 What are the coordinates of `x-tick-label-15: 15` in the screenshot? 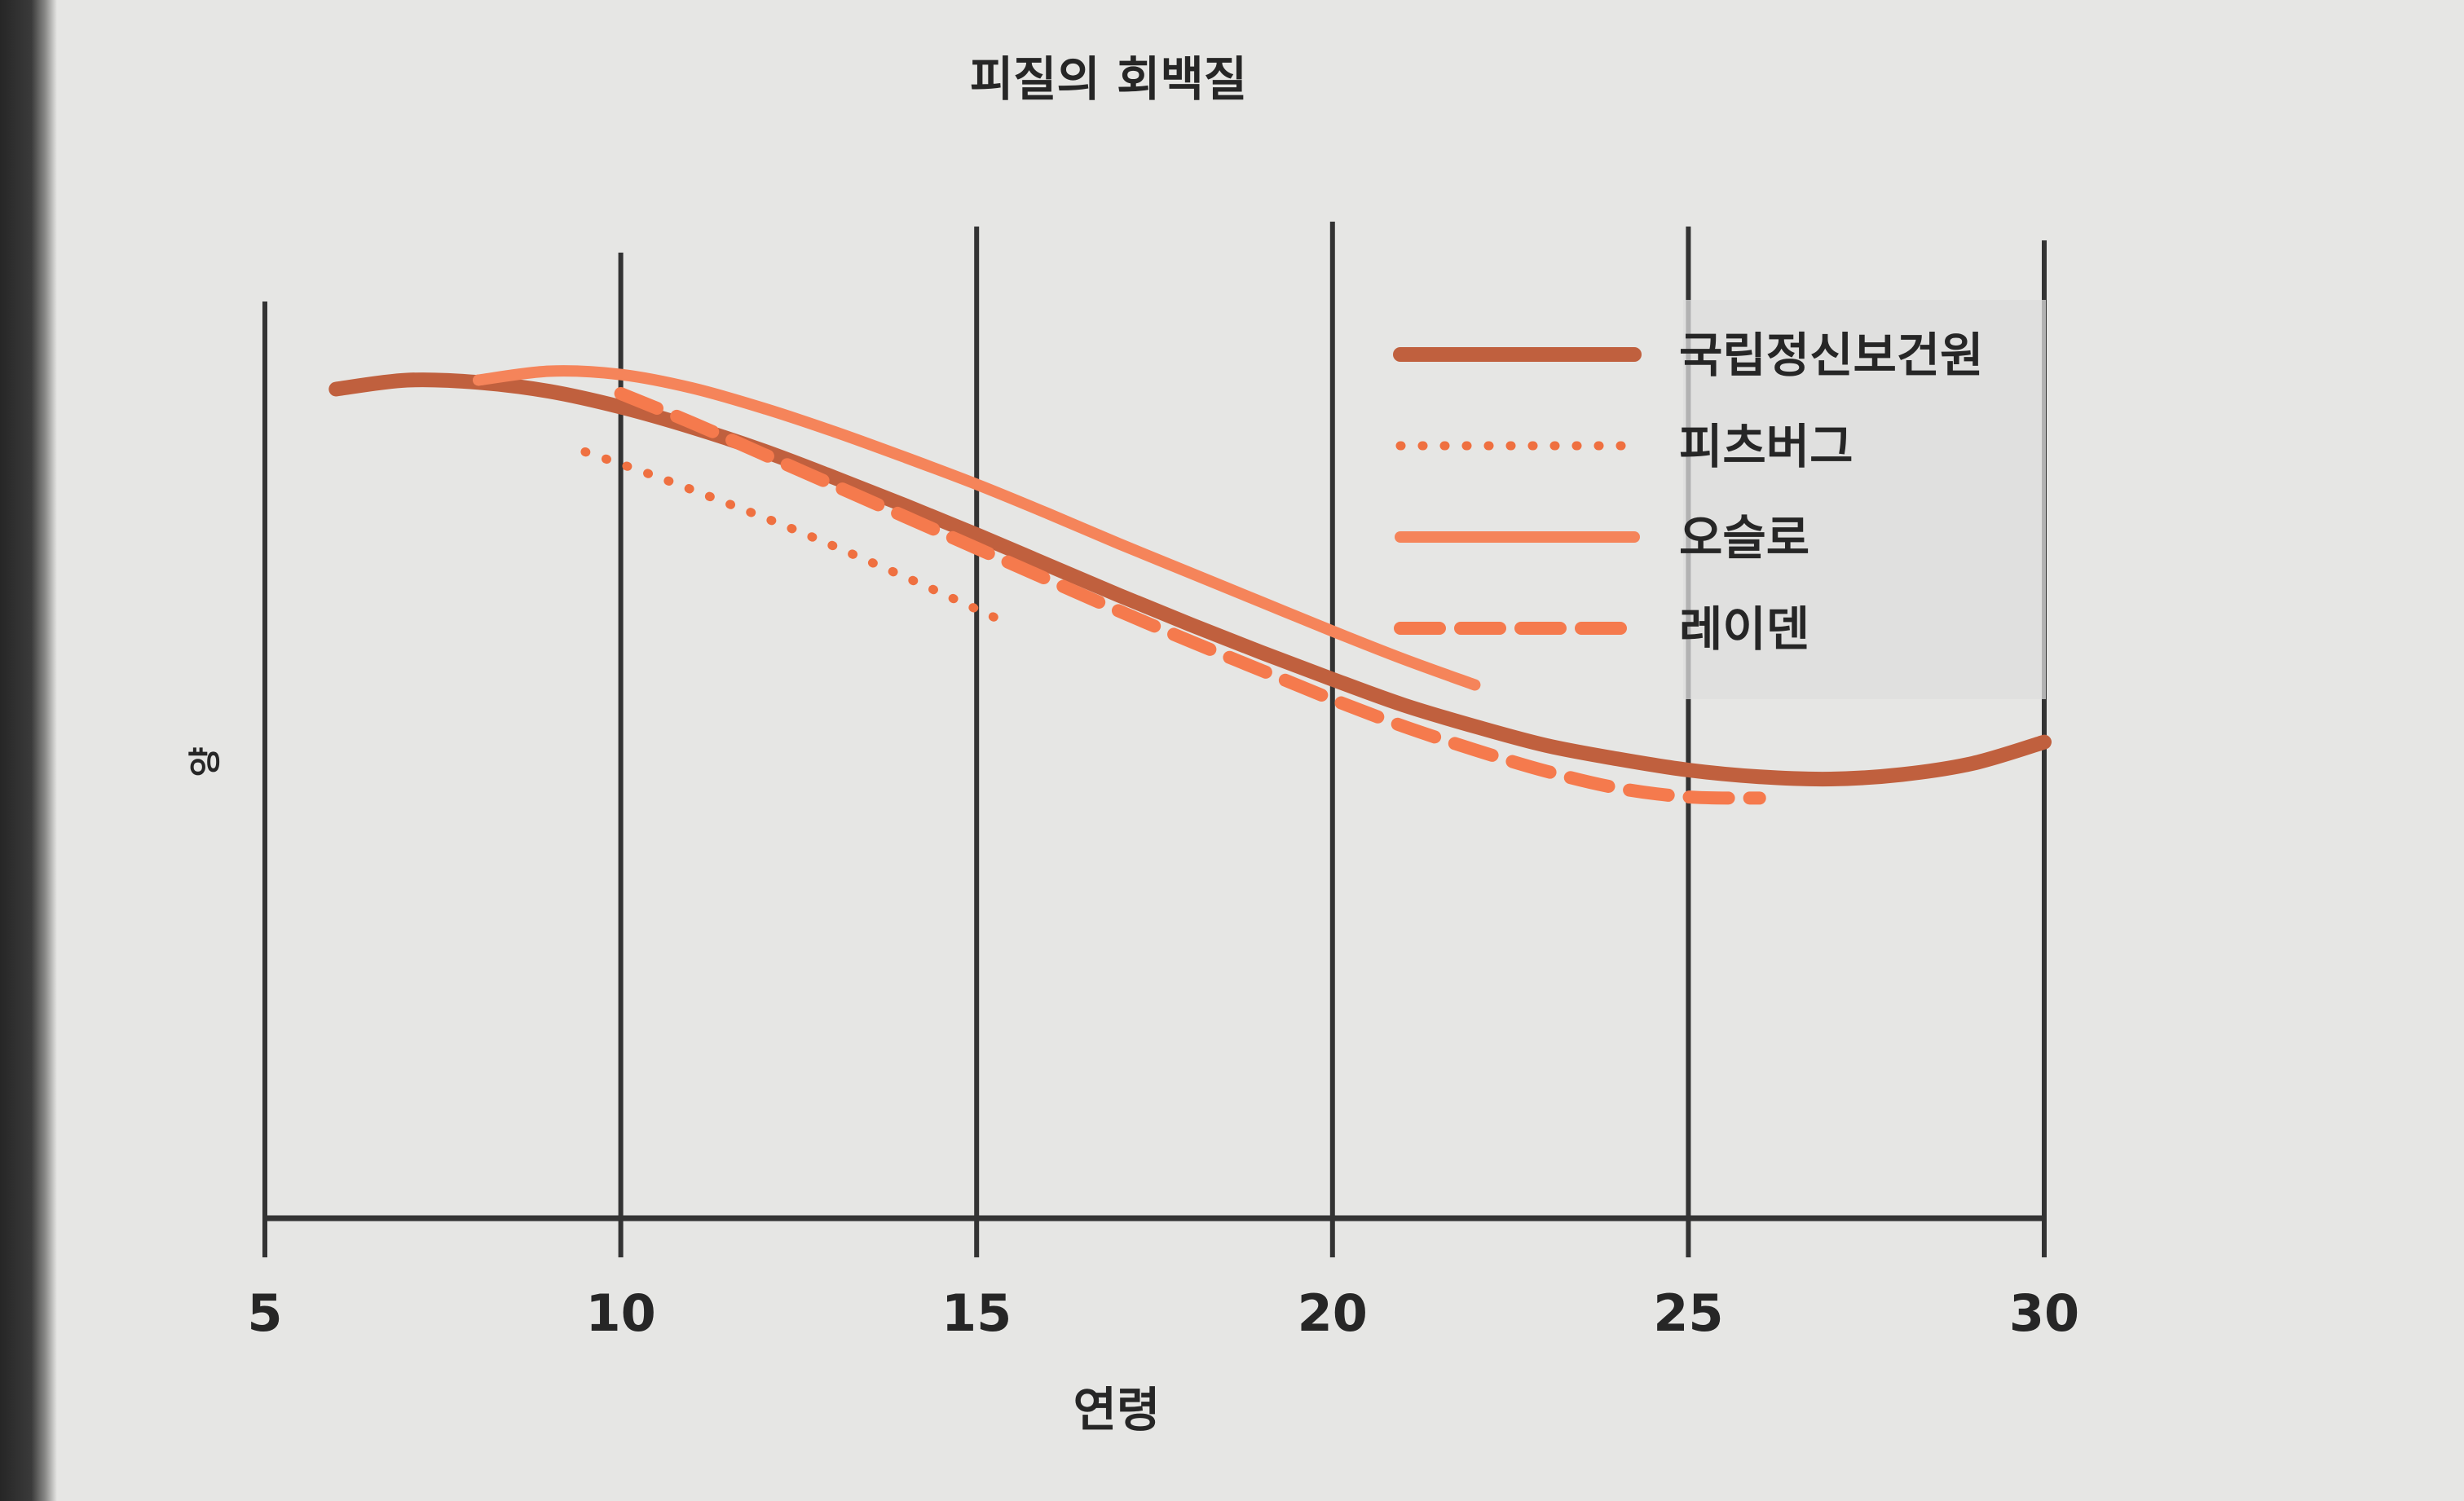 It's located at (977, 1313).